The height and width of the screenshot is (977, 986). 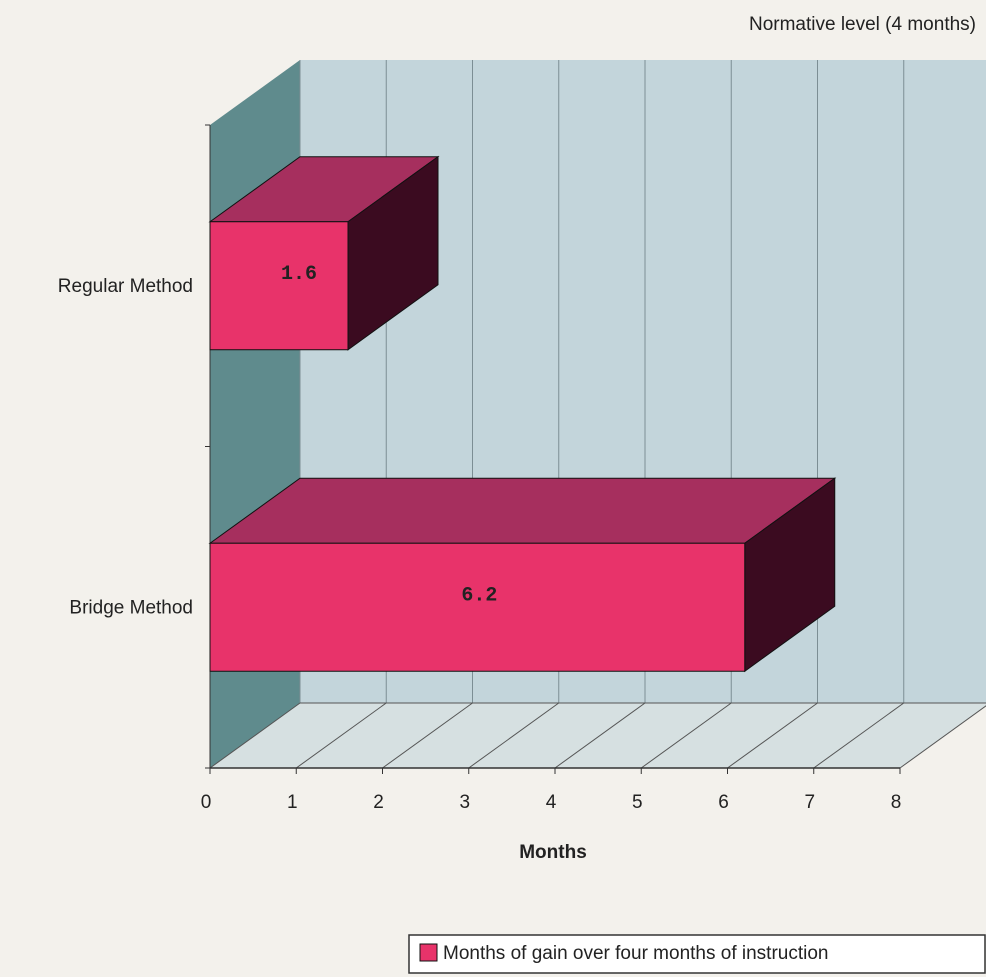 I want to click on legend-swatch, so click(x=428, y=952).